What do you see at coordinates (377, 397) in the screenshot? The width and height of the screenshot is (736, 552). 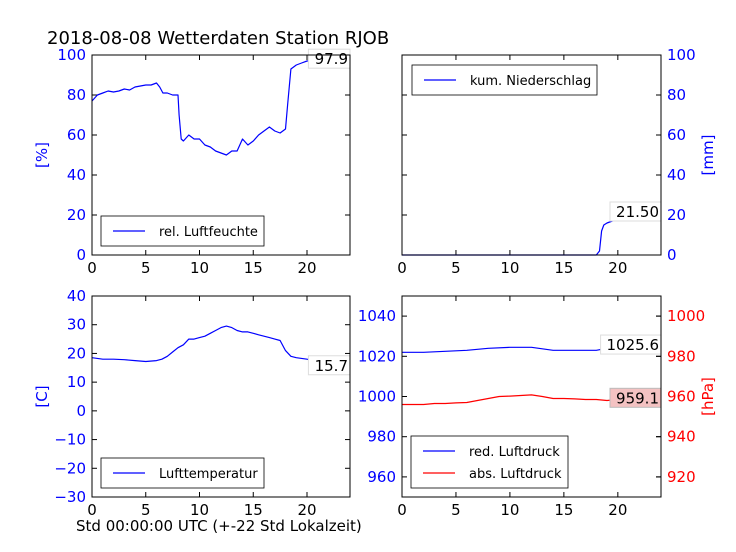 I see `y-tick-label: 1000` at bounding box center [377, 397].